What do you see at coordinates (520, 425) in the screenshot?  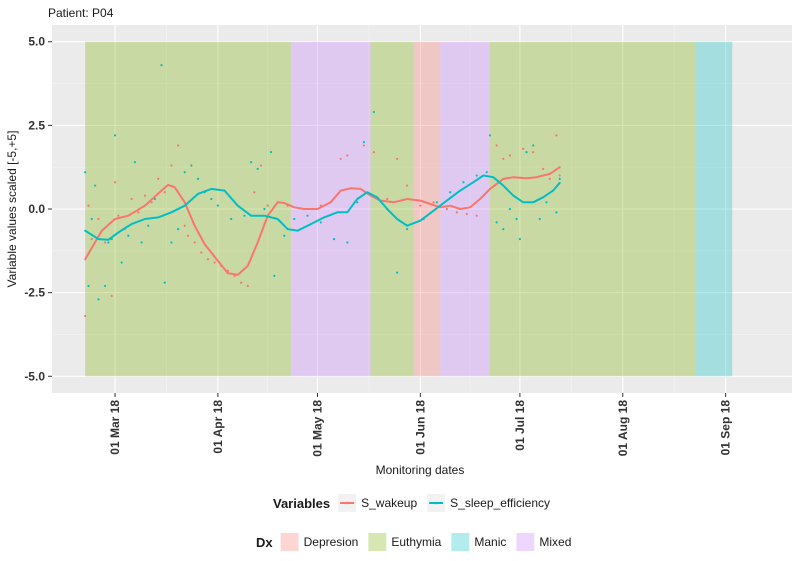 I see `x-tick-label: 01 Jul 18` at bounding box center [520, 425].